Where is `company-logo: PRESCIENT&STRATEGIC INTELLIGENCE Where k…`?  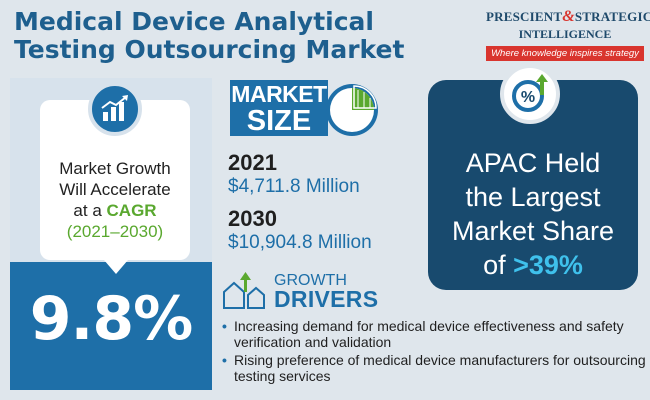
company-logo: PRESCIENT&STRATEGIC INTELLIGENCE Where k… is located at coordinates (568, 37).